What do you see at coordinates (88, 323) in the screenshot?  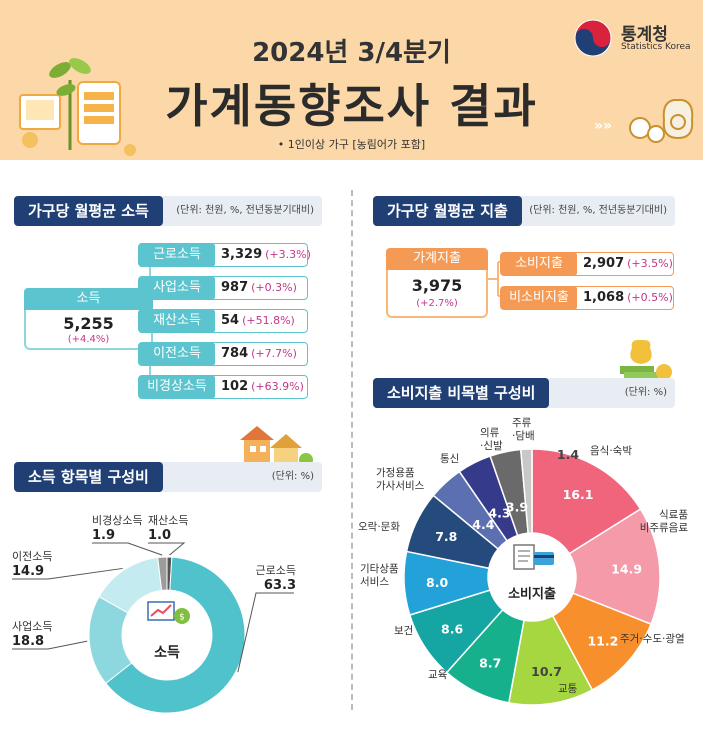 I see `income-total-value: 5,255` at bounding box center [88, 323].